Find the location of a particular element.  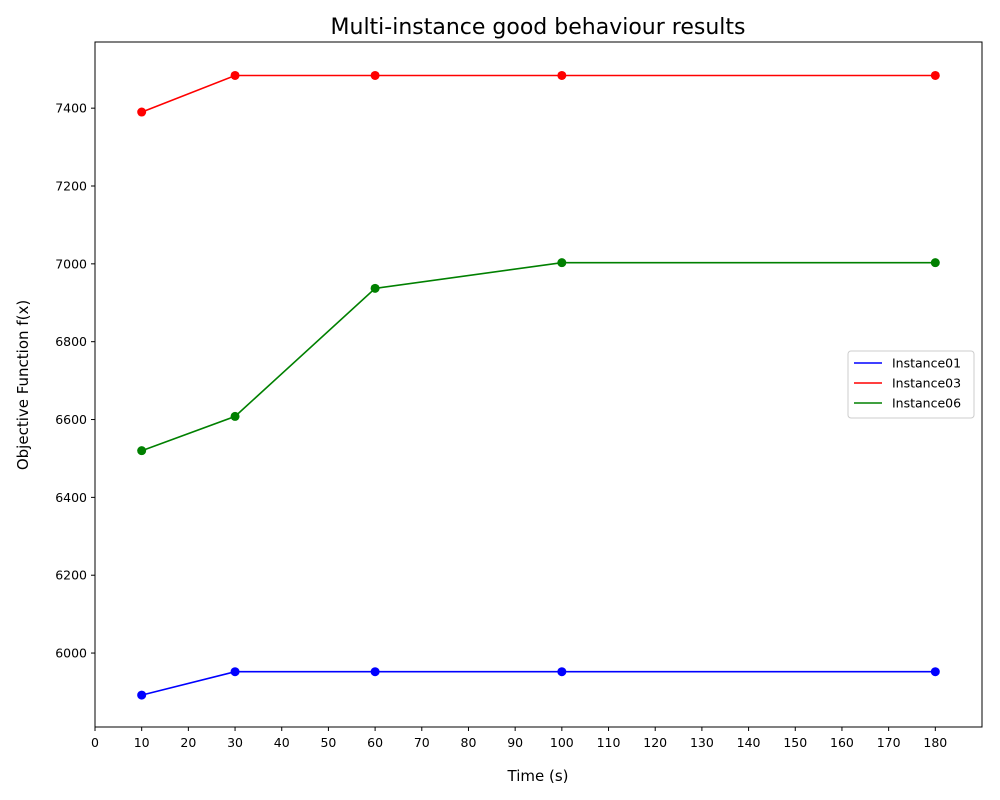

x-tick-label: 130 is located at coordinates (702, 742).